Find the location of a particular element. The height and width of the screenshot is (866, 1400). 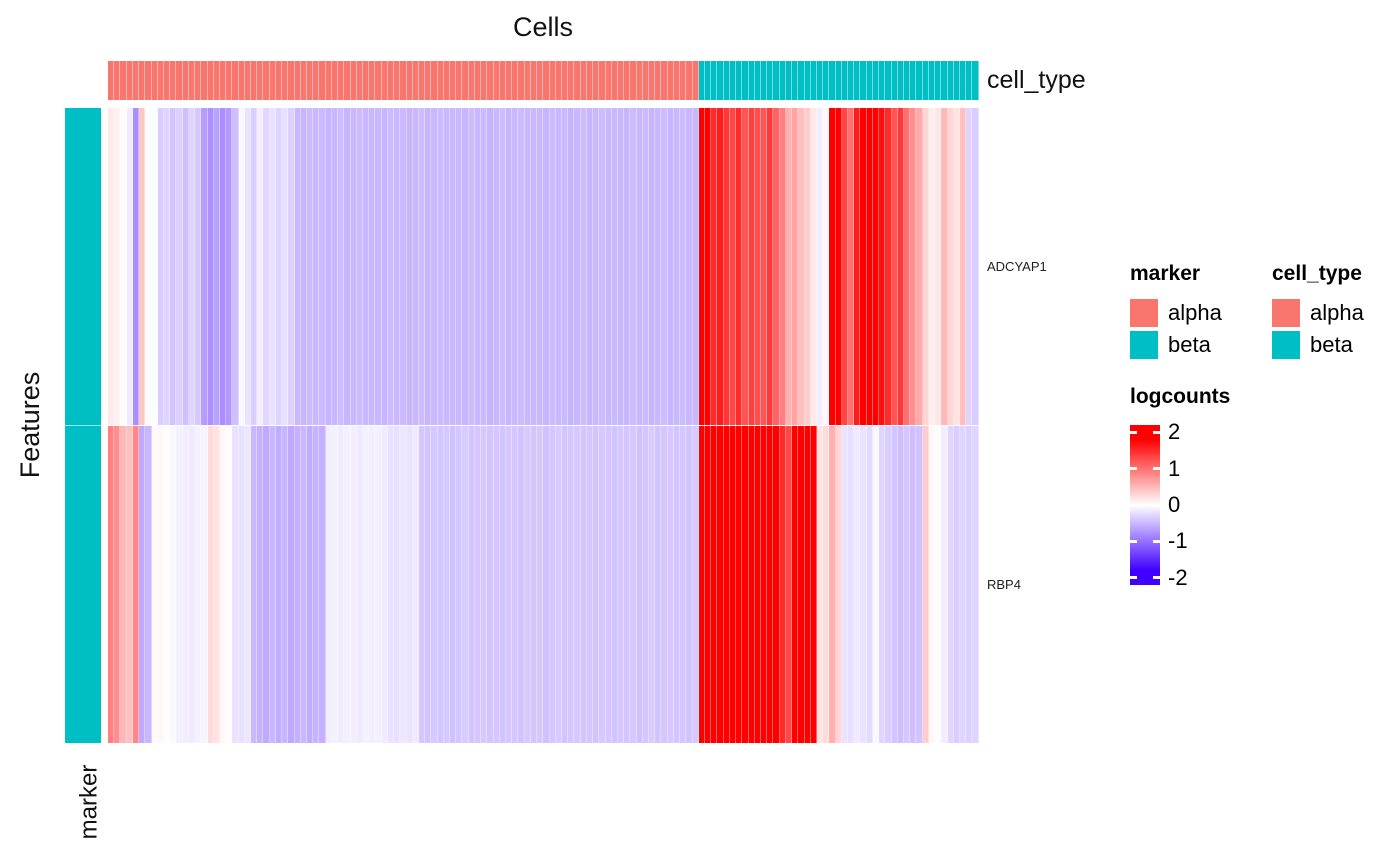

legend-item-alpha: alpha is located at coordinates (1176, 313).